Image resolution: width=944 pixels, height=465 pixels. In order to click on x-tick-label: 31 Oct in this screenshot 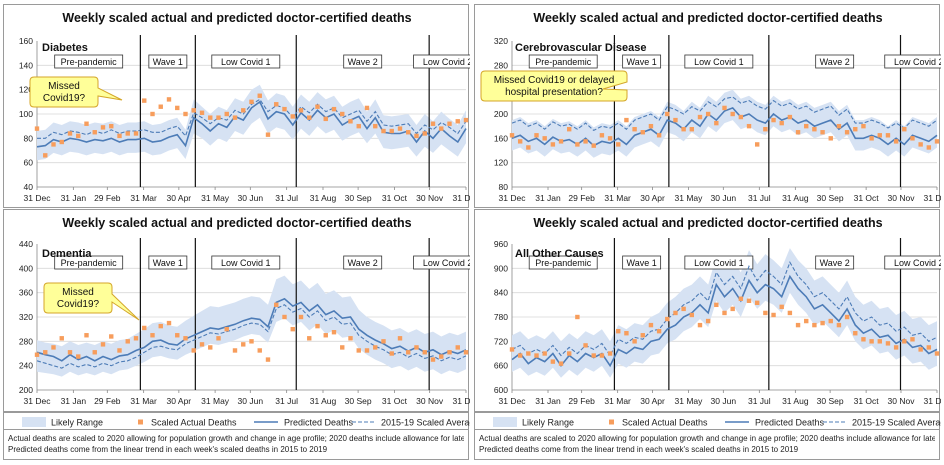, I will do `click(395, 198)`.